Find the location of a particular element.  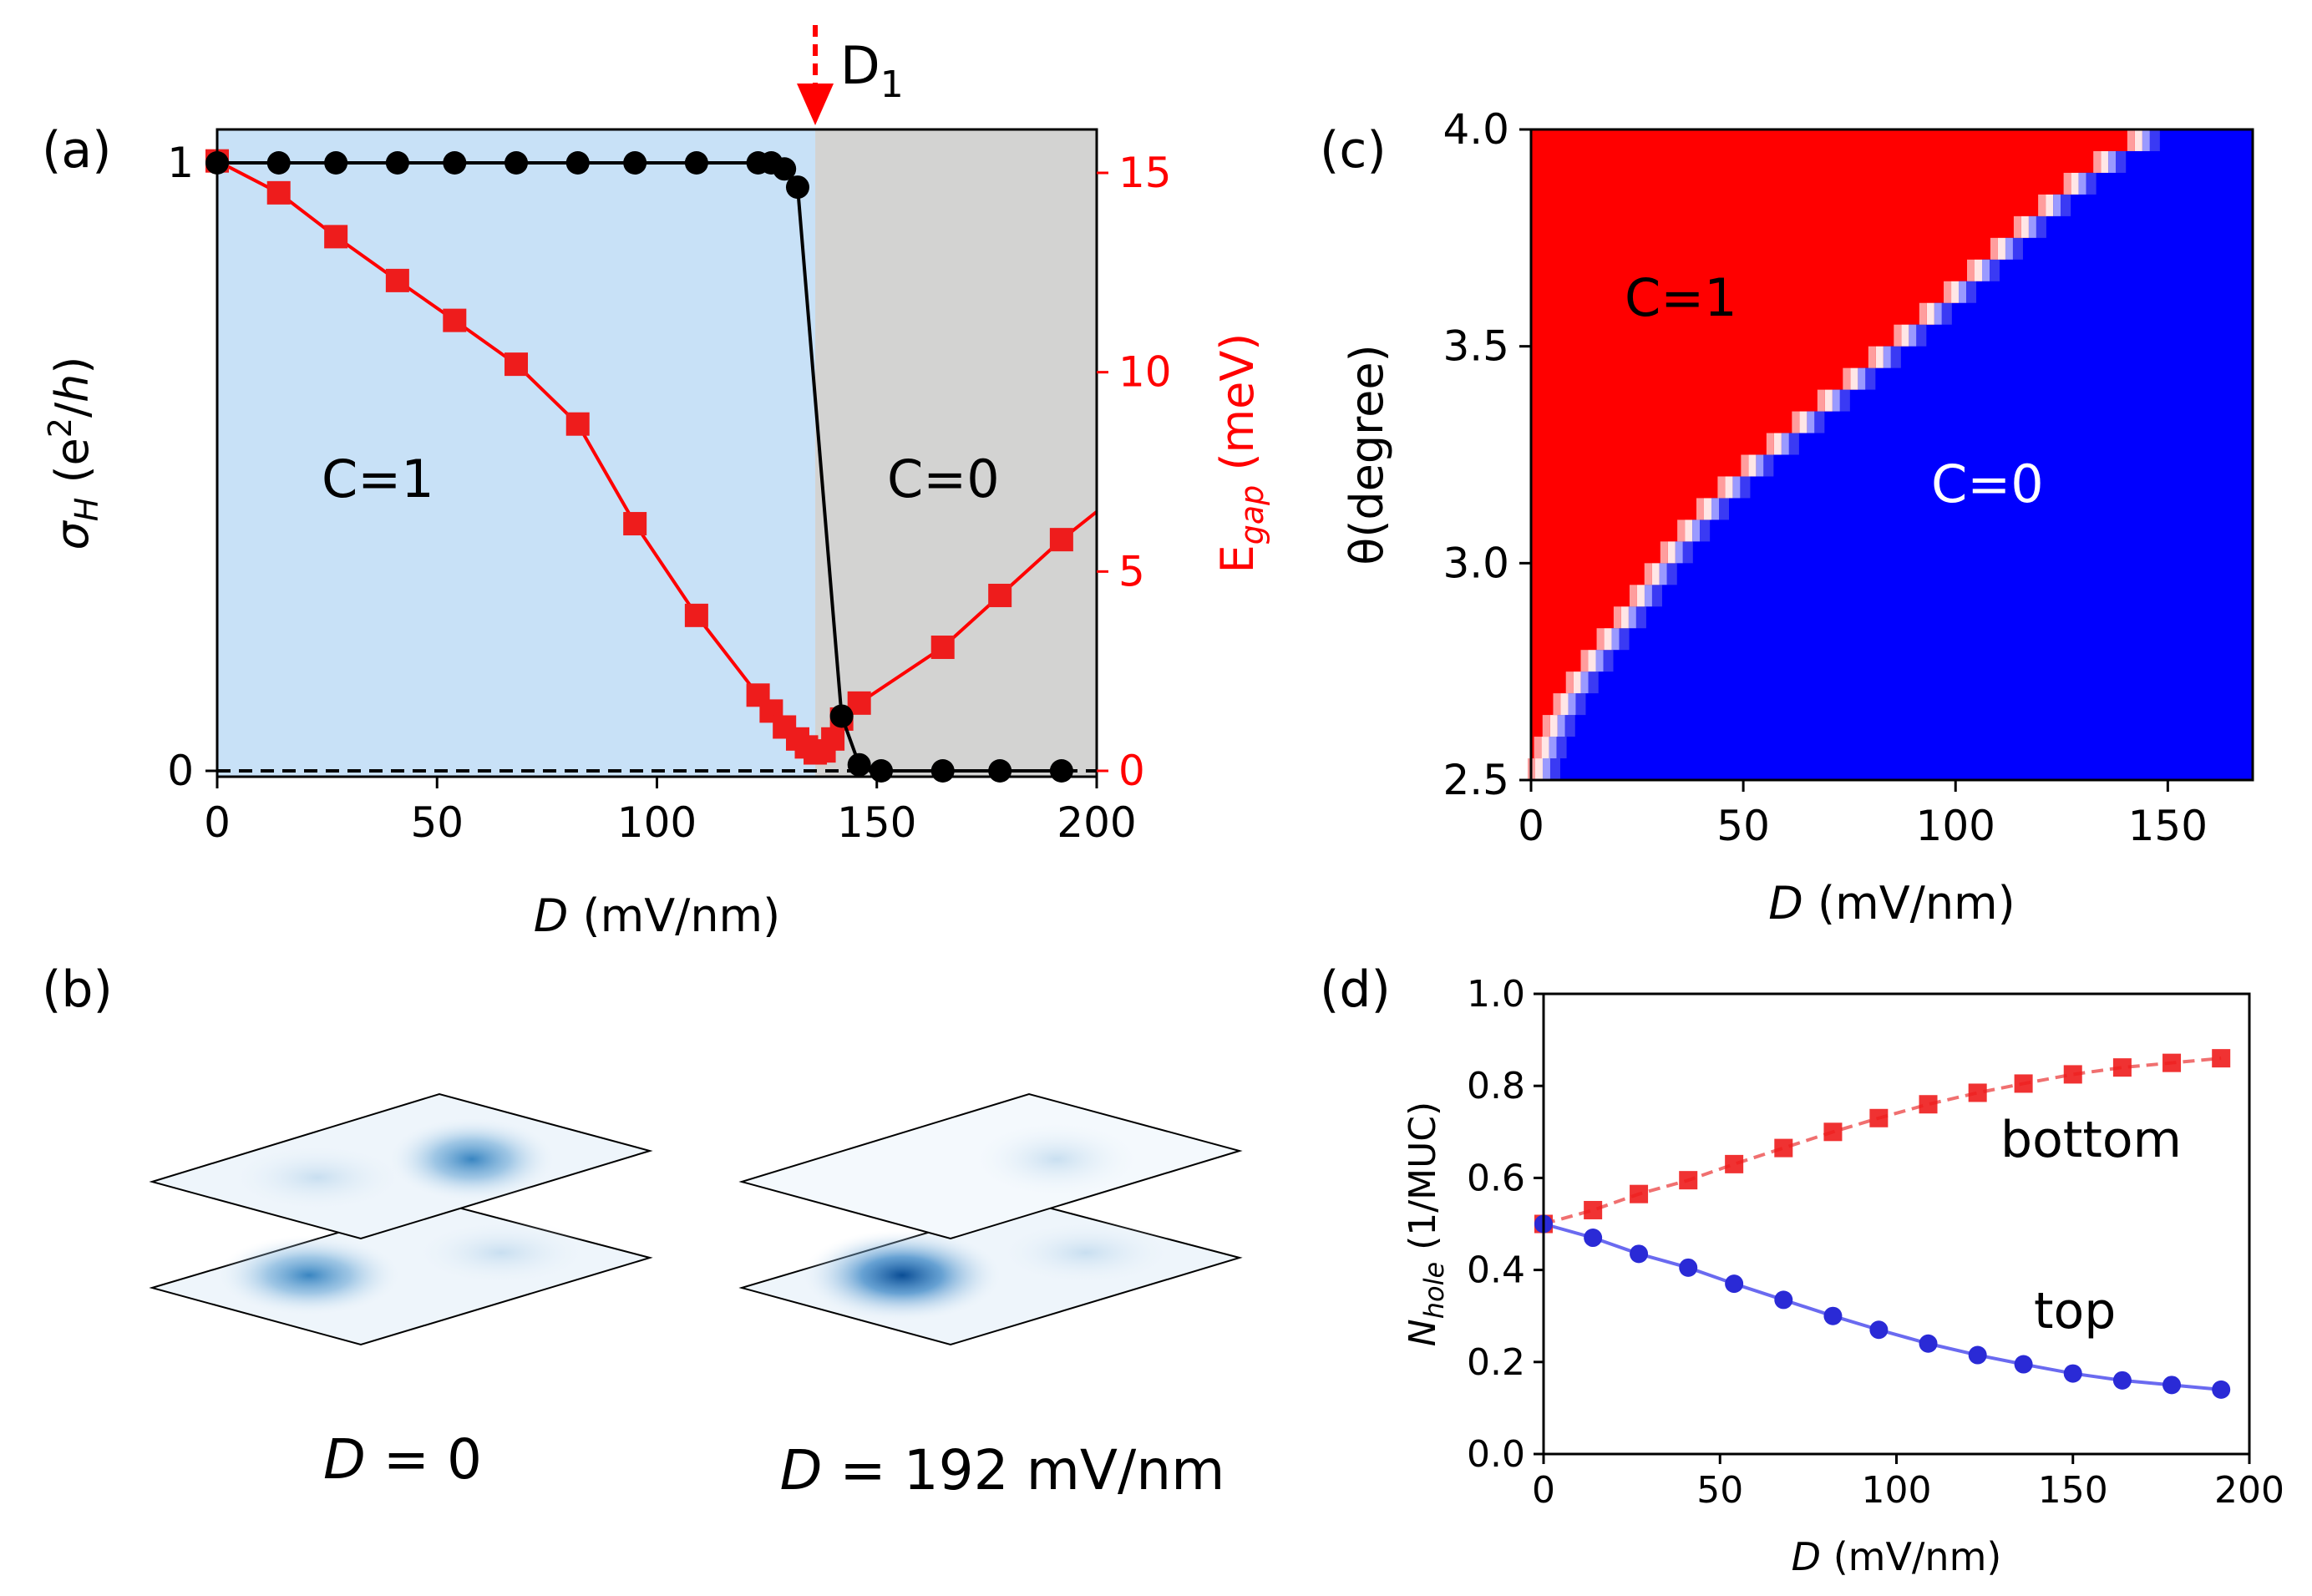

ylabel-close: ) is located at coordinates (72, 366).